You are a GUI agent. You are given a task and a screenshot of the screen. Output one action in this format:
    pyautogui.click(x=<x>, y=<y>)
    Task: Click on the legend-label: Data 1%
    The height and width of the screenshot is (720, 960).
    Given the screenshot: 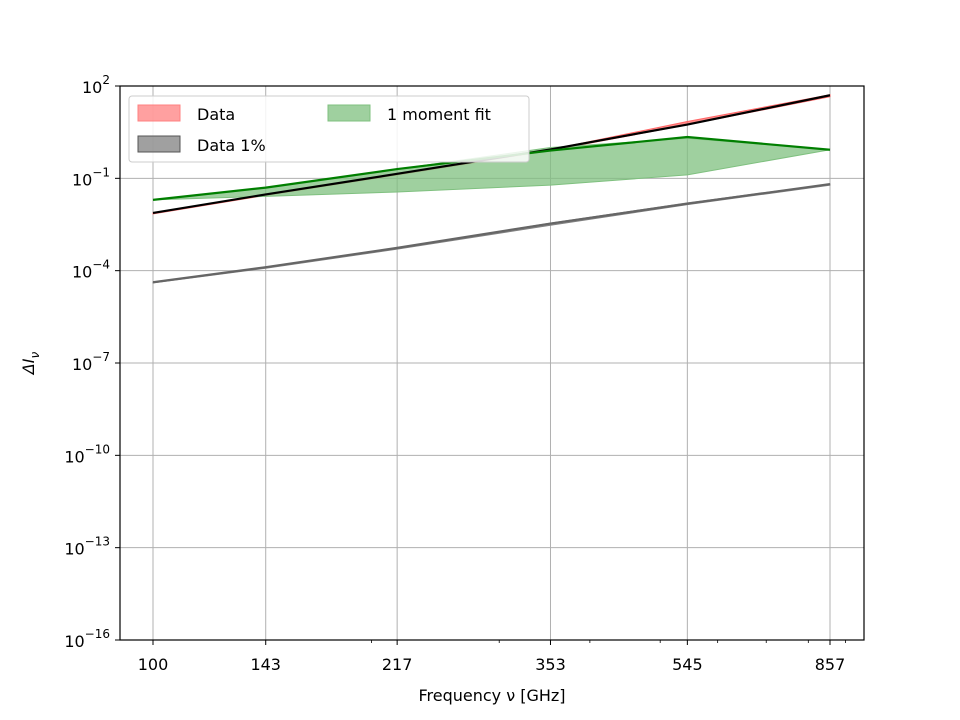 What is the action you would take?
    pyautogui.click(x=231, y=145)
    